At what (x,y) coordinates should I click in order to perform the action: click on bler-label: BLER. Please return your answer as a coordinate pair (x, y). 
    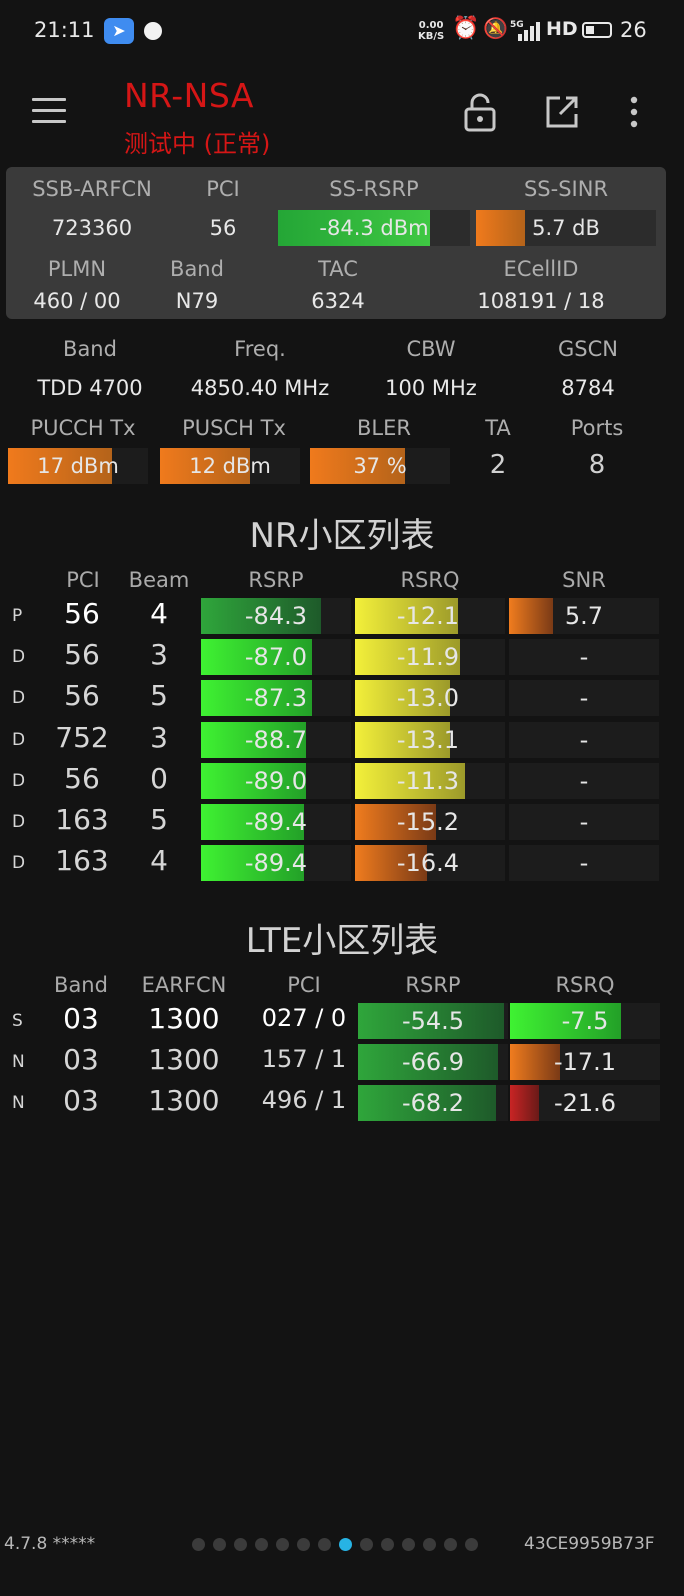
    Looking at the image, I should click on (384, 428).